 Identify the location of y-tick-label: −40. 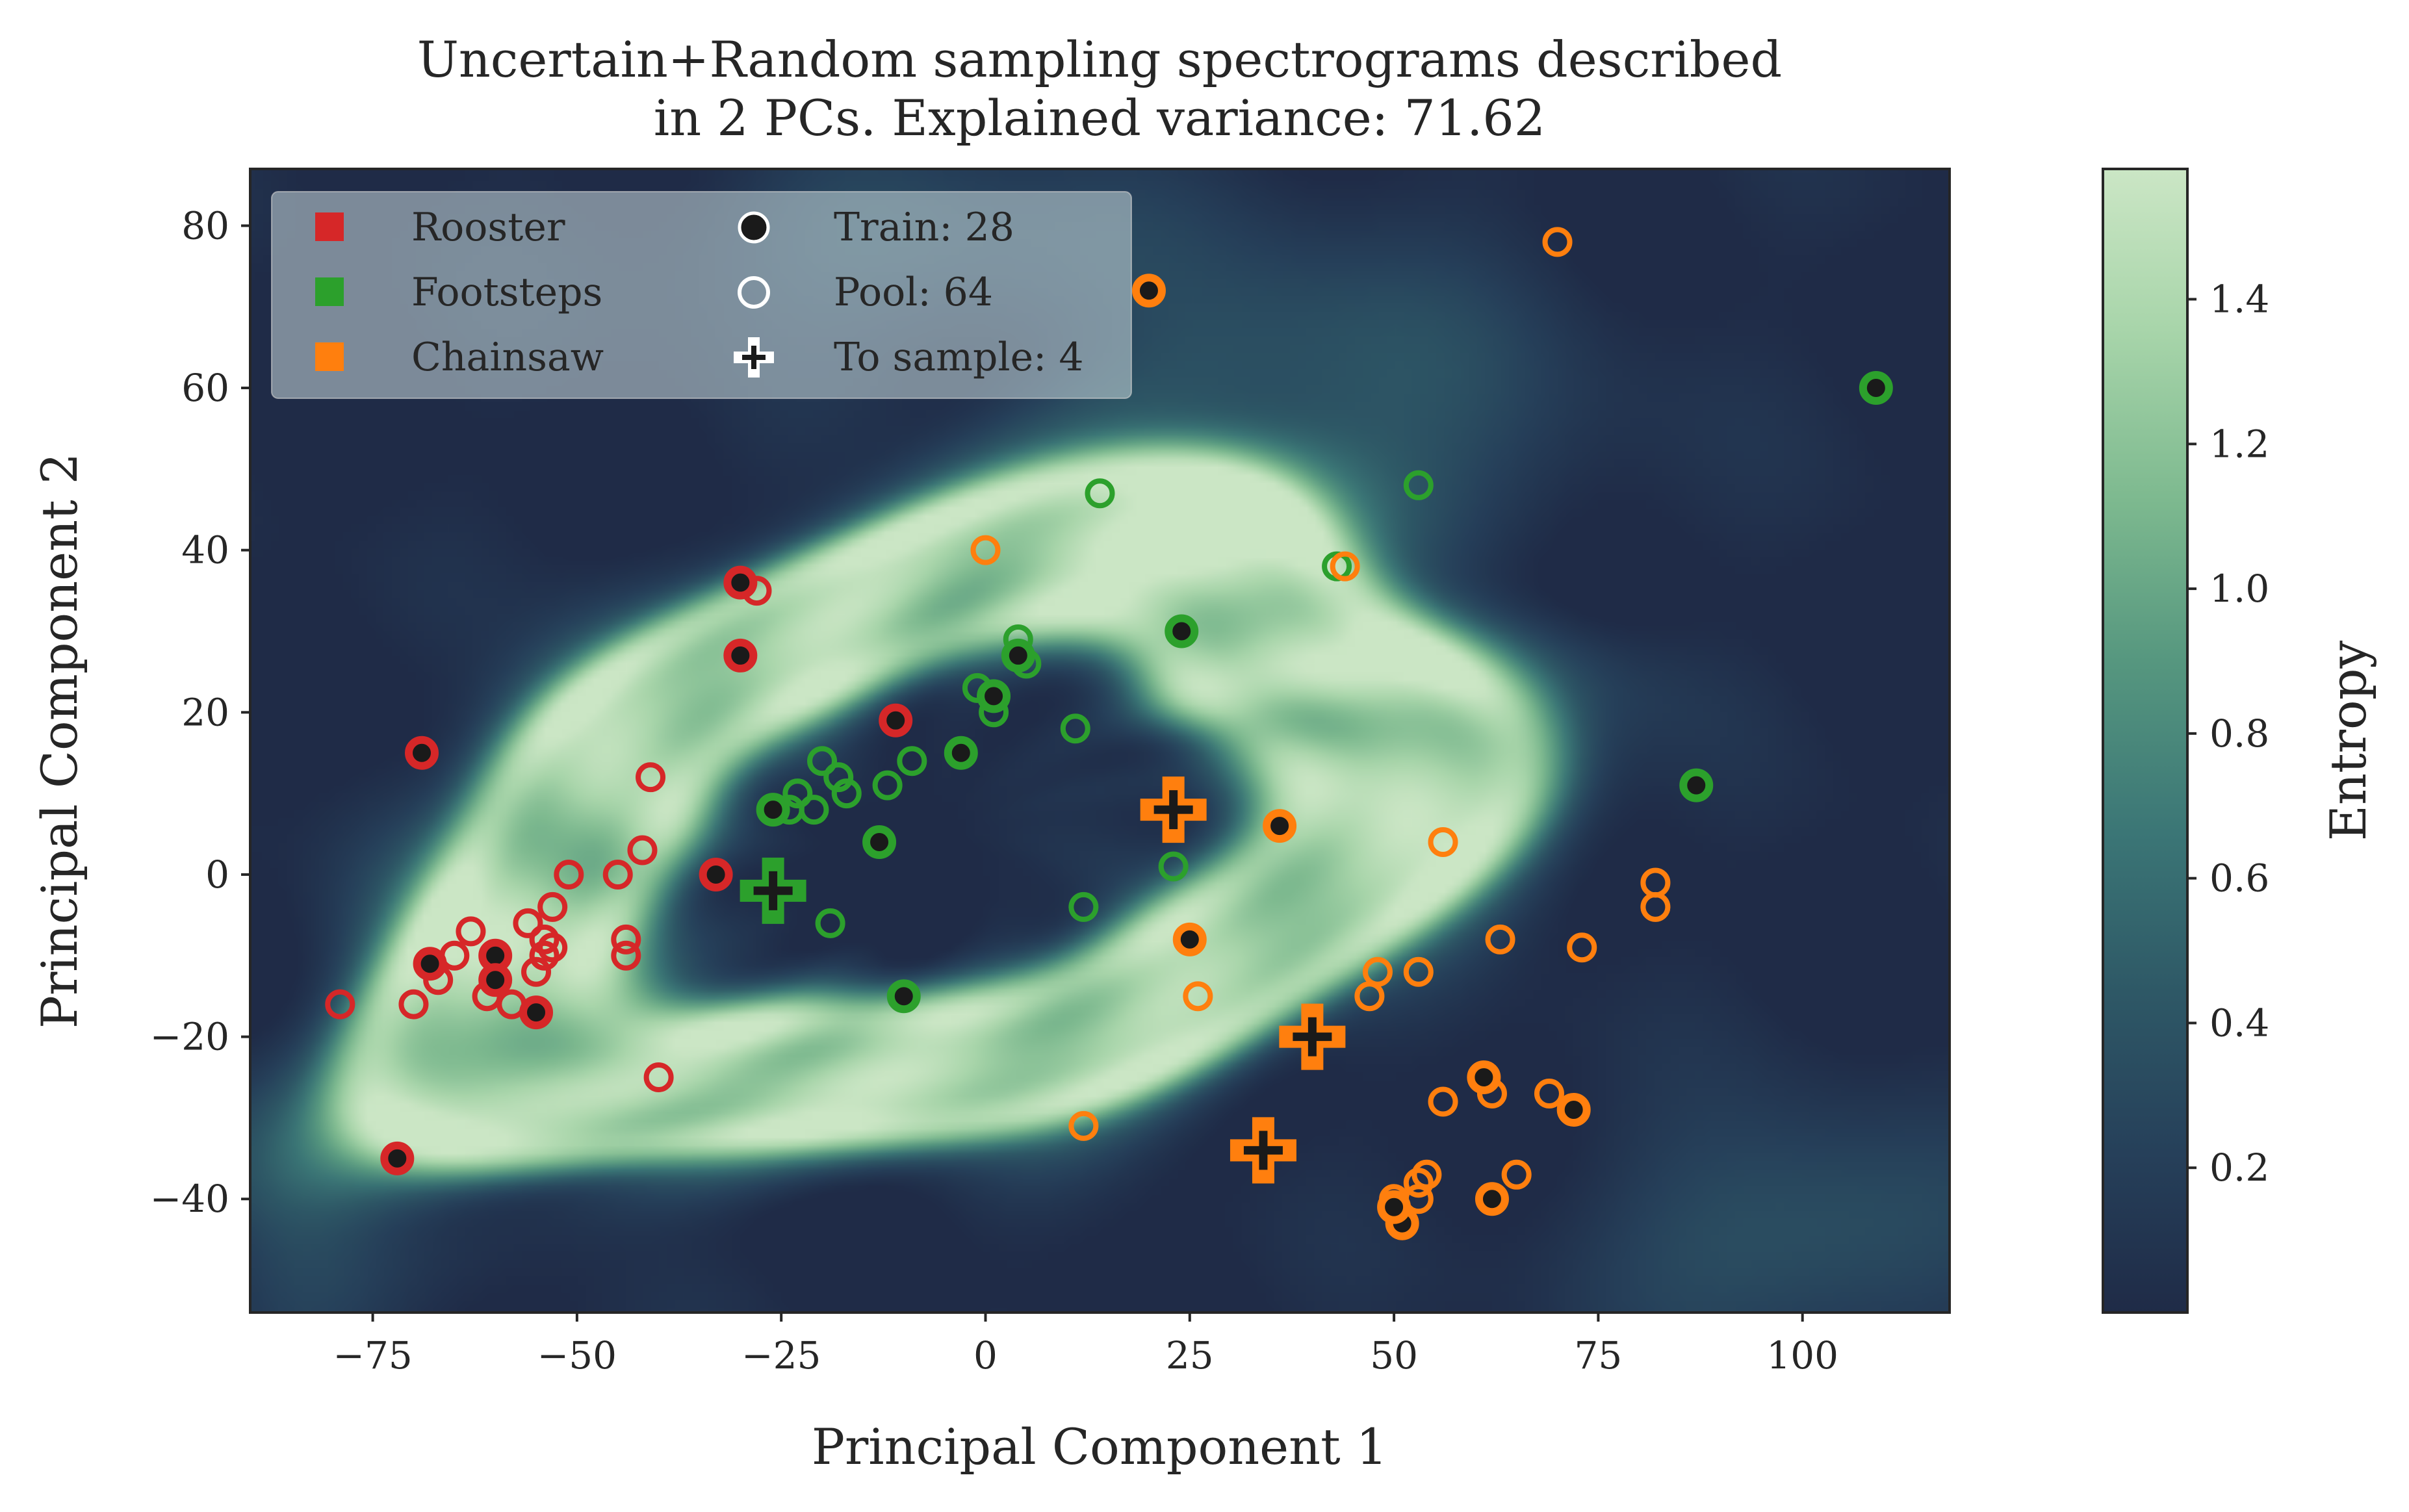
(189, 1199).